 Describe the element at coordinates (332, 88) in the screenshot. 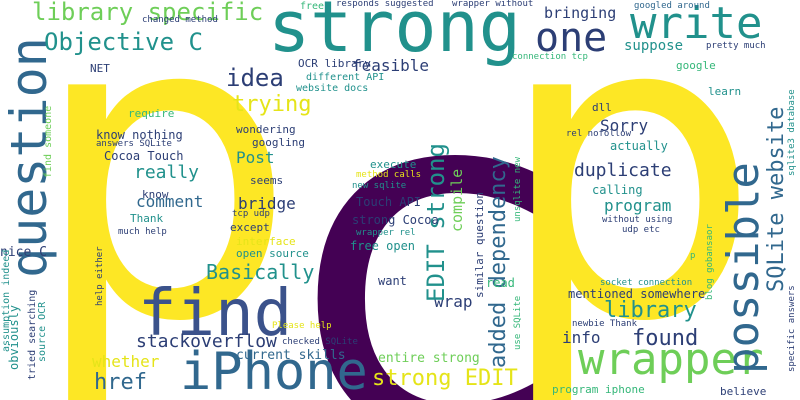

I see `word-website-docs: website docs` at that location.